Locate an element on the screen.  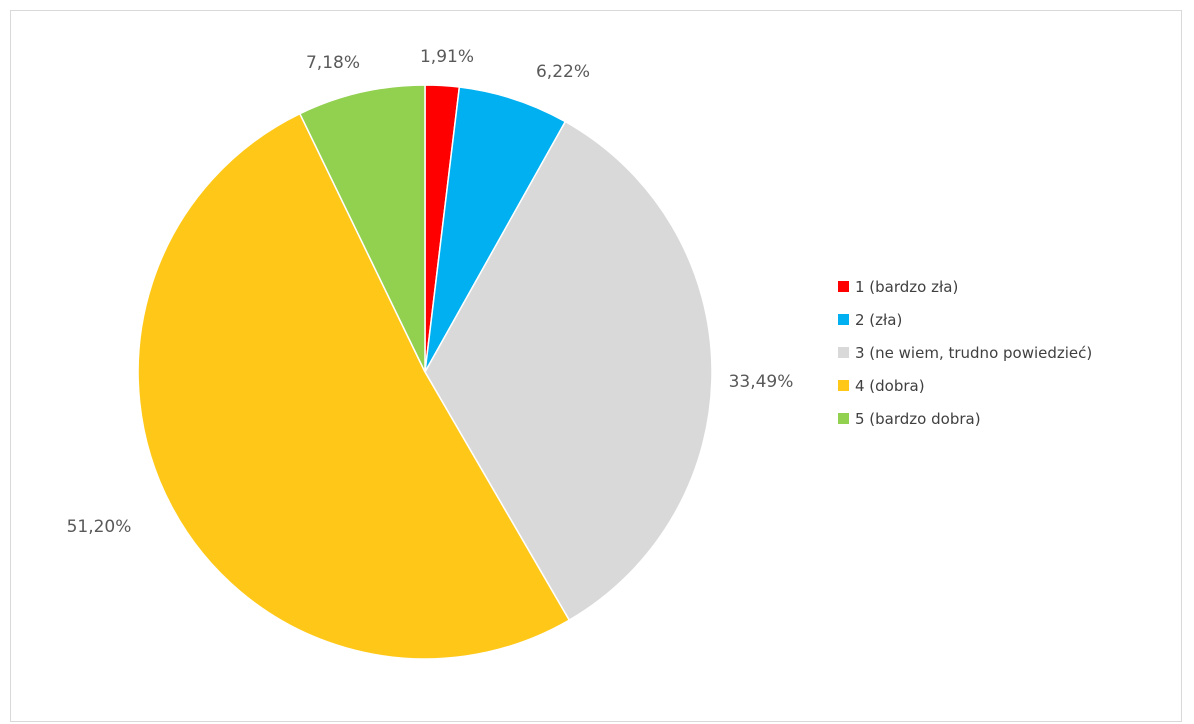
legend-label-1: 1 (bardzo zła) is located at coordinates (907, 286).